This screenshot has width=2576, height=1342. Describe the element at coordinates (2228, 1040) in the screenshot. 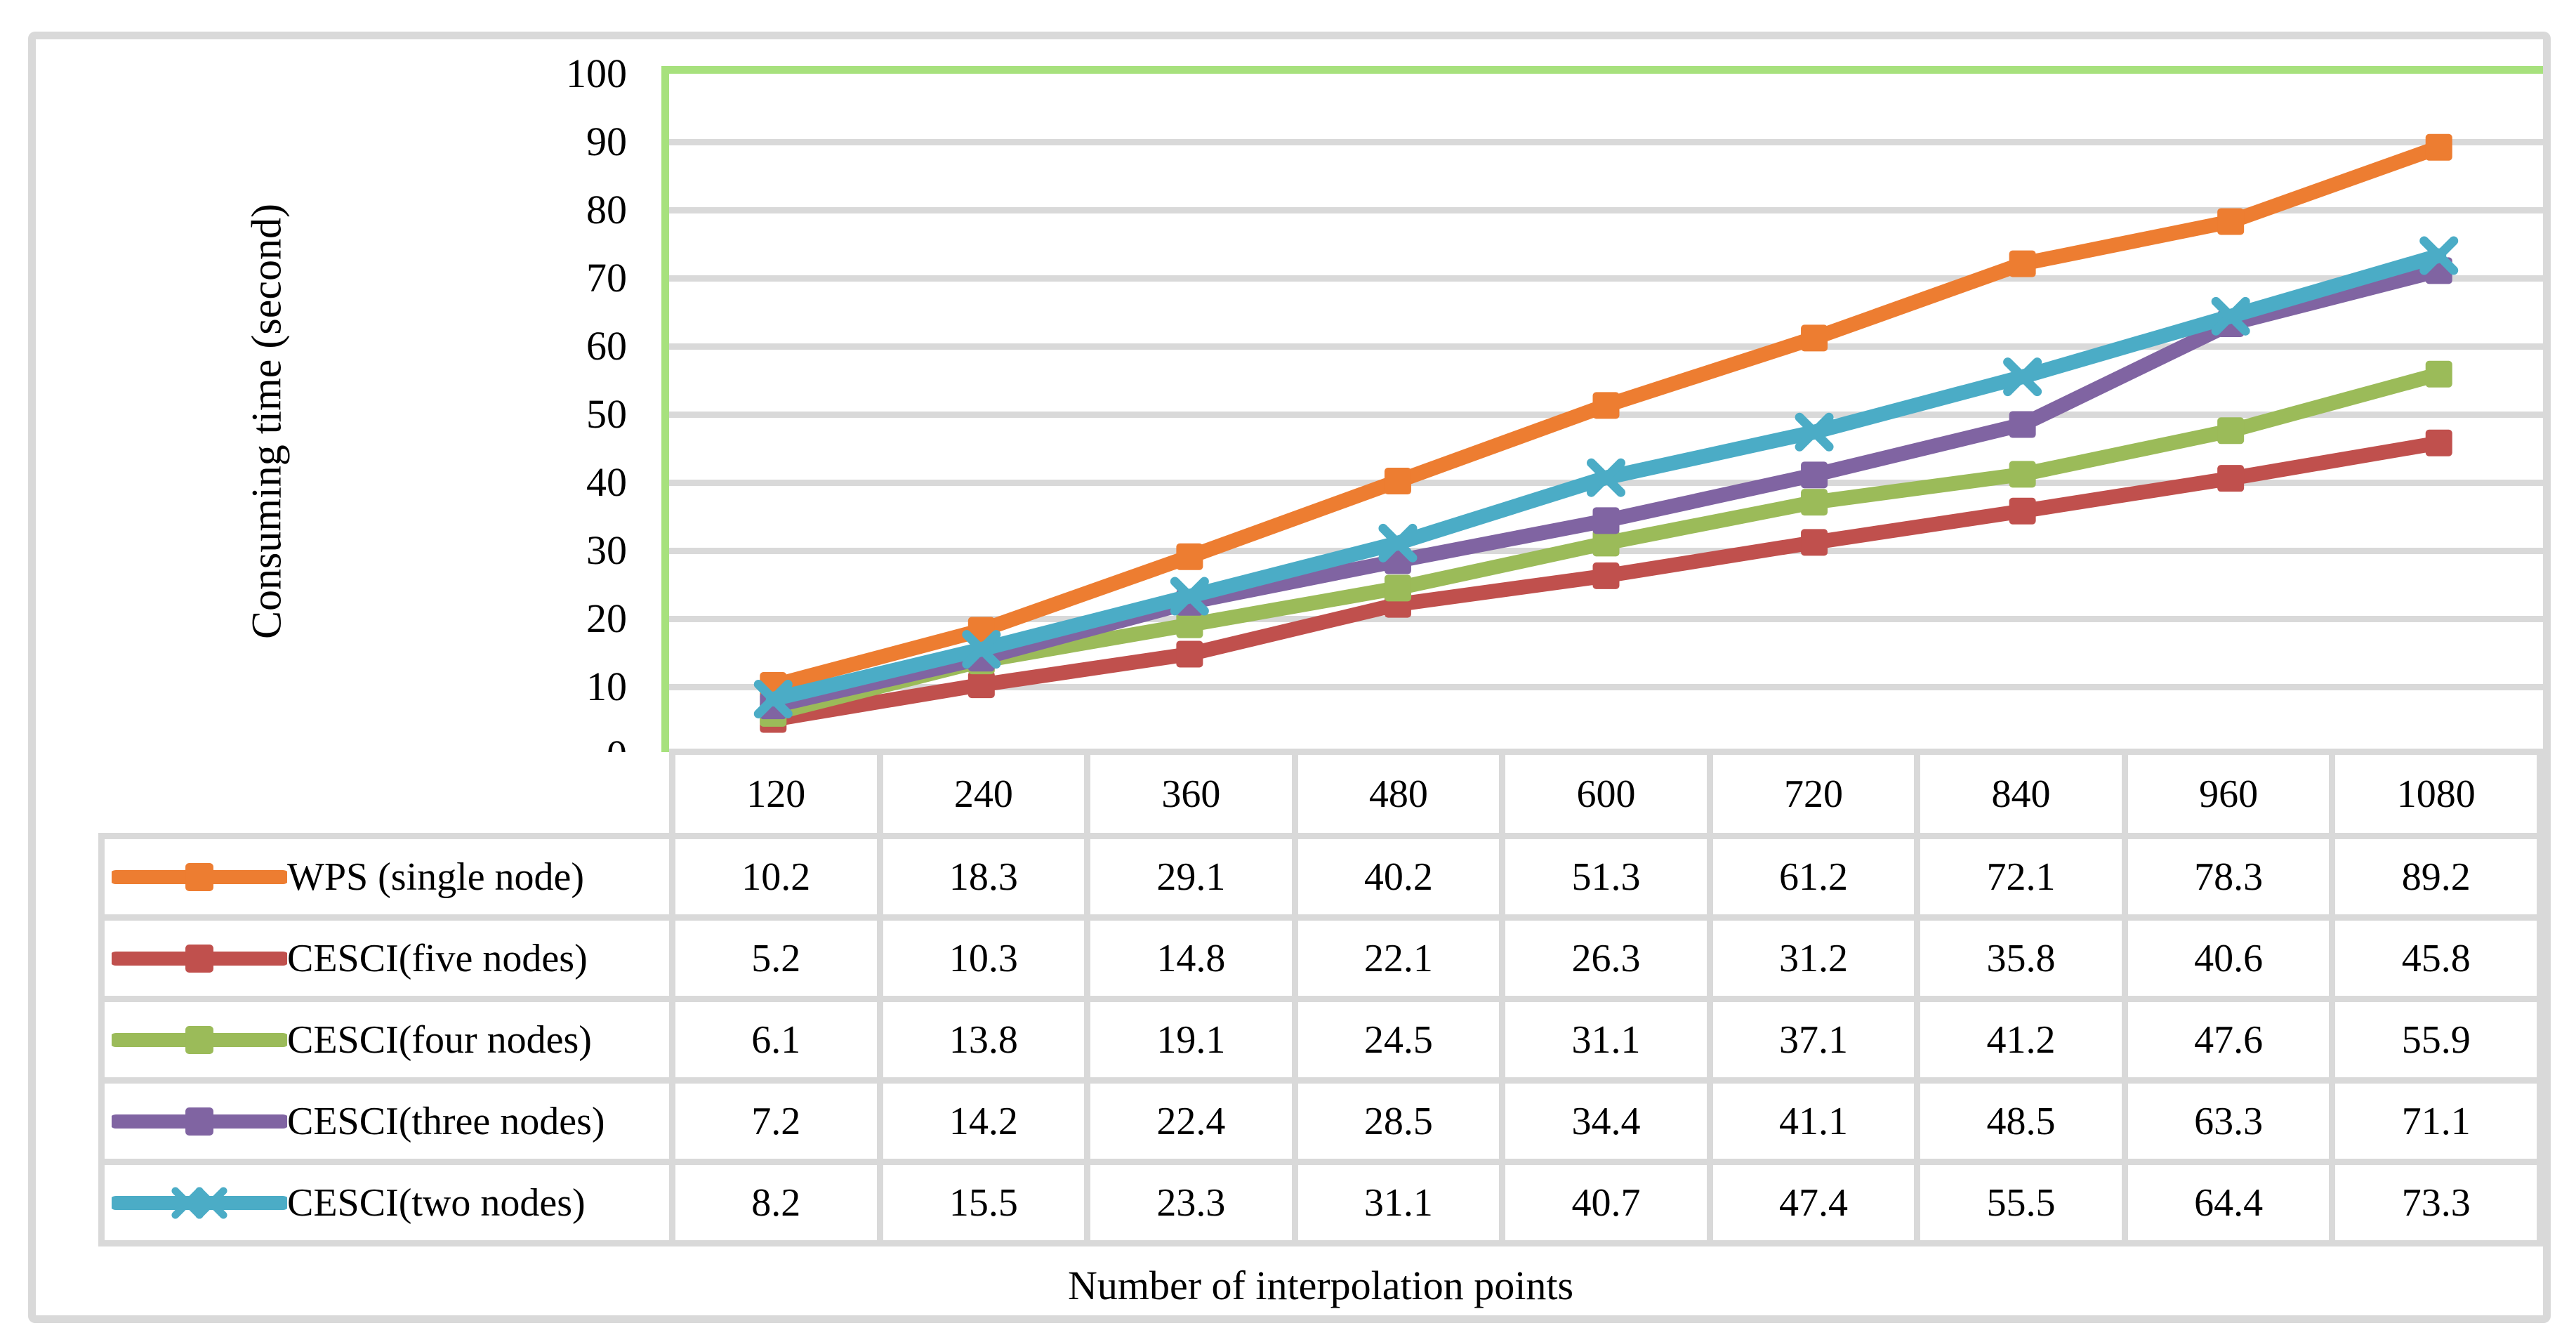

I see `value-cell: 47.6` at that location.